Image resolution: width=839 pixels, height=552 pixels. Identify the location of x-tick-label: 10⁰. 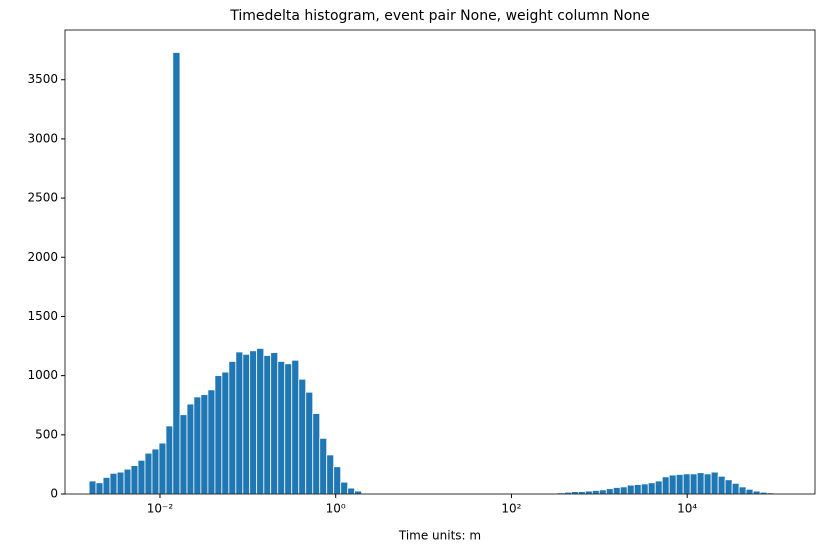
(336, 509).